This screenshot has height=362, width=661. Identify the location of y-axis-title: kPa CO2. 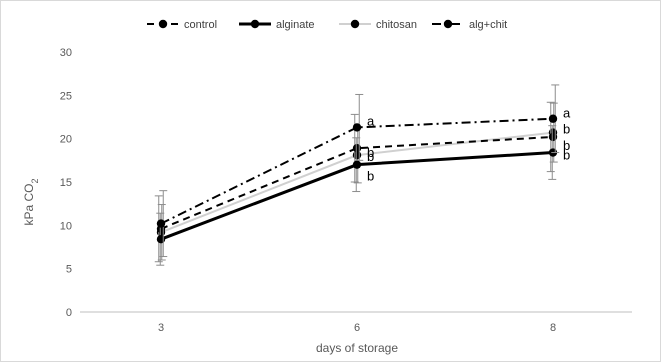
(31, 201).